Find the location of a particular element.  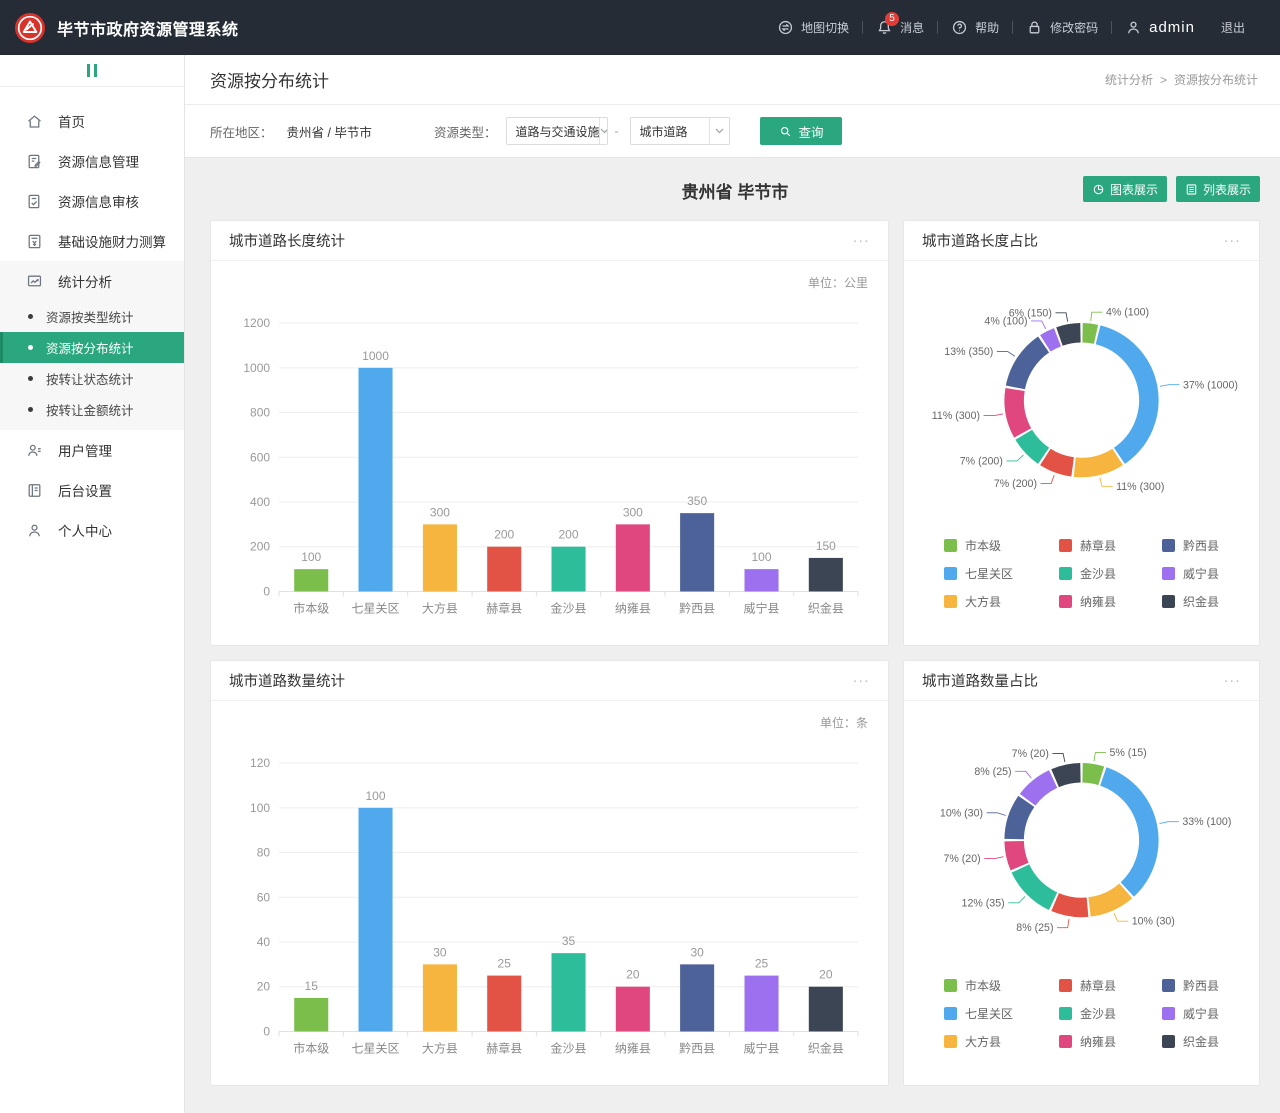

sidebar-item-home: 首页 is located at coordinates (92, 121).